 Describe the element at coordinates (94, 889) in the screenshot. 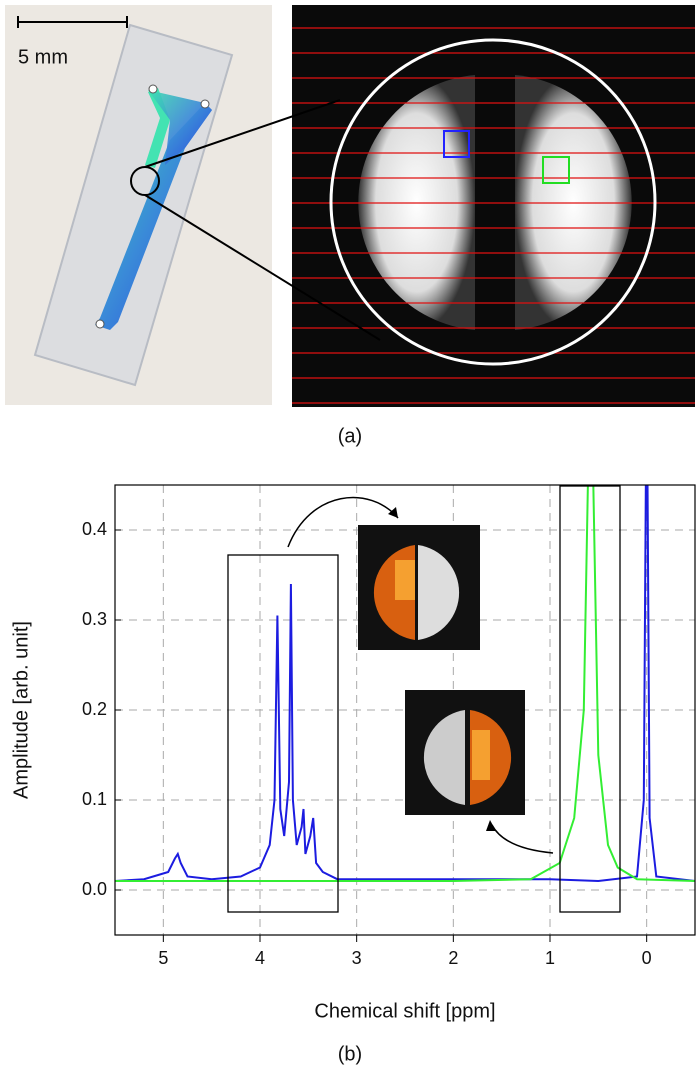

I see `y-tick-label: 0.0` at that location.